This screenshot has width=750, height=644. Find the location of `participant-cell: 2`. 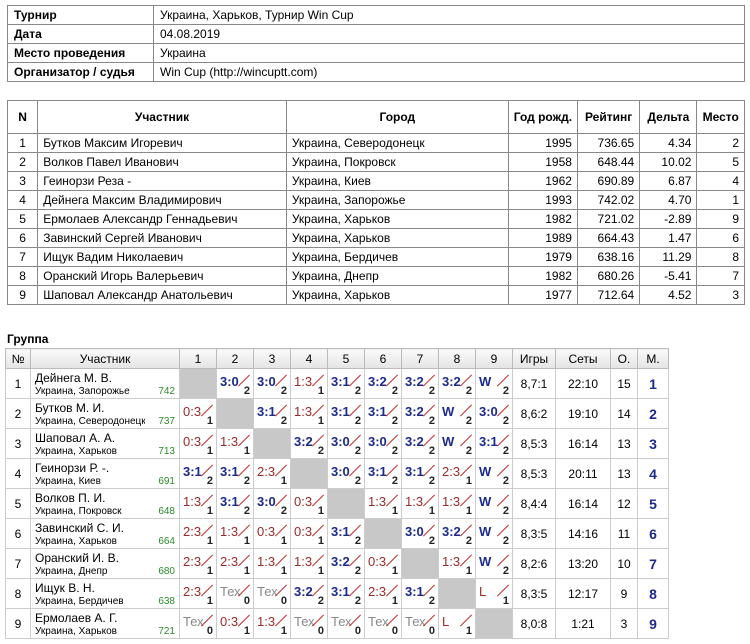

participant-cell: 2 is located at coordinates (22, 162).